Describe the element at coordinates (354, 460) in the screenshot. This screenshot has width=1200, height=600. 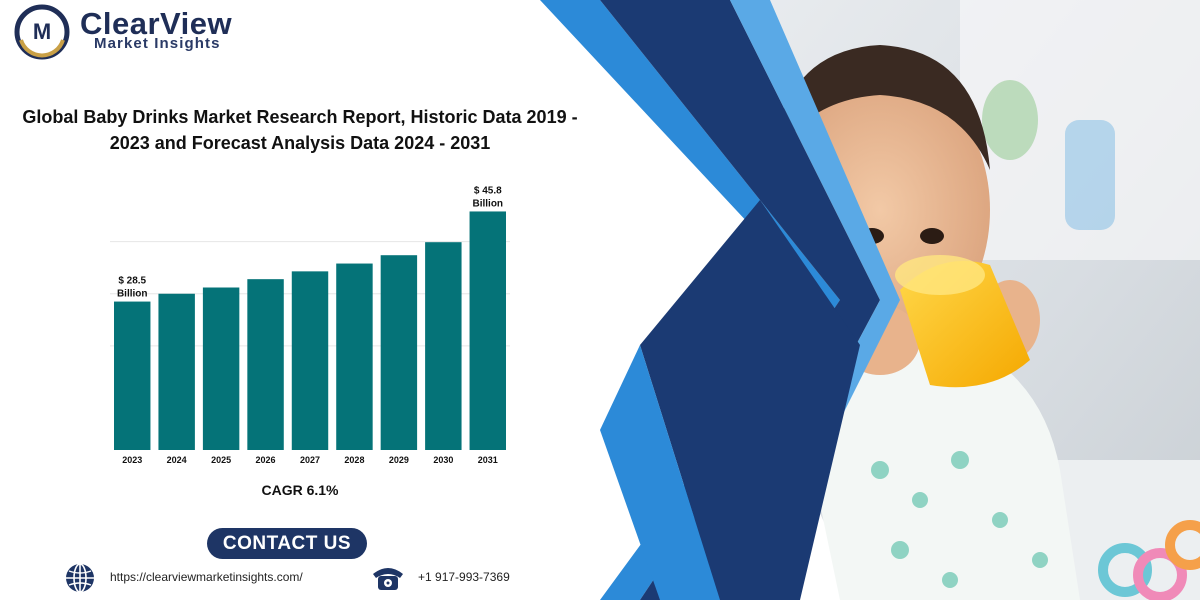
I see `tick-label-2028: 2028` at that location.